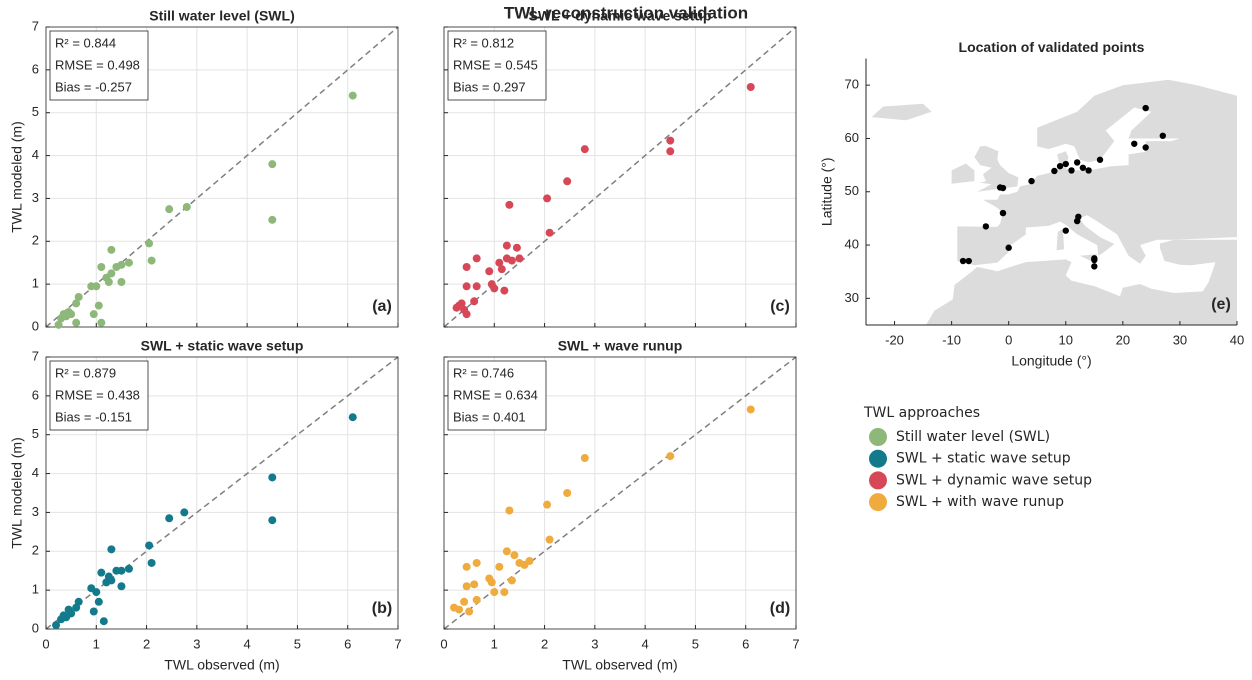 Image resolution: width=1252 pixels, height=680 pixels. Describe the element at coordinates (1237, 339) in the screenshot. I see `x-tick-label: 40` at that location.